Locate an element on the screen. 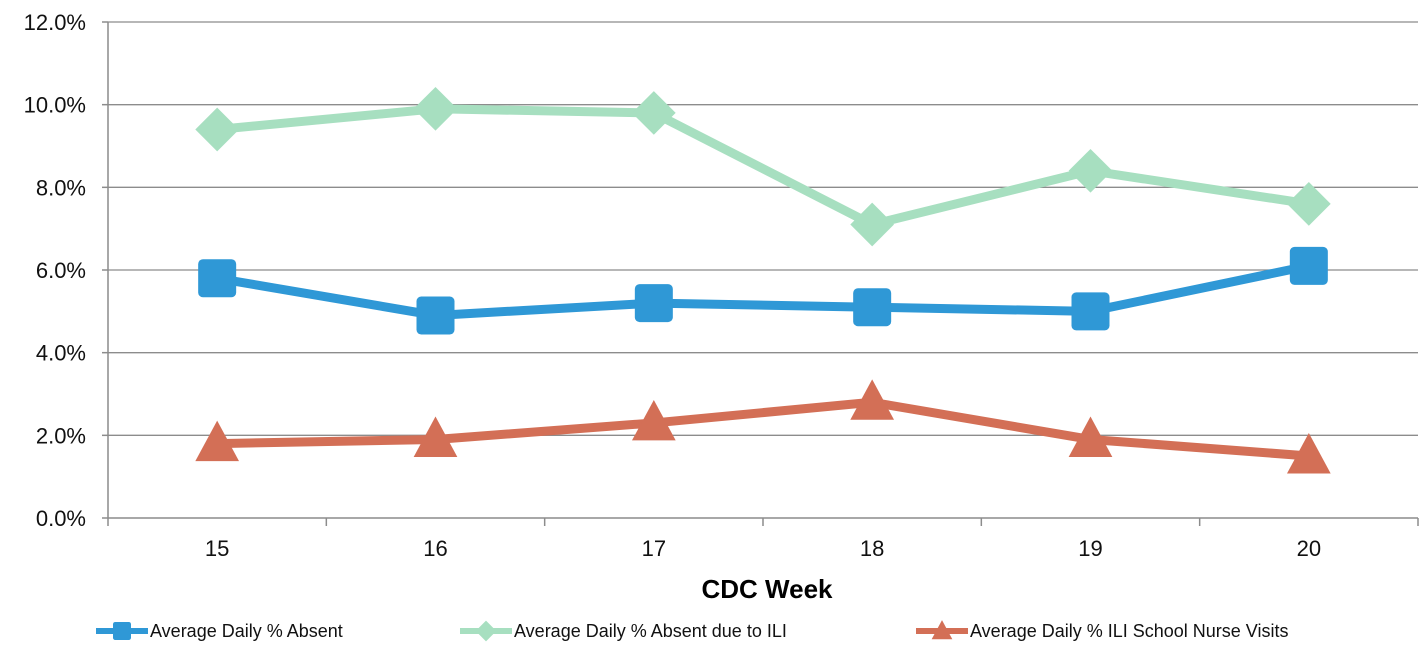  y-tick-label: 0.0% is located at coordinates (61, 518).